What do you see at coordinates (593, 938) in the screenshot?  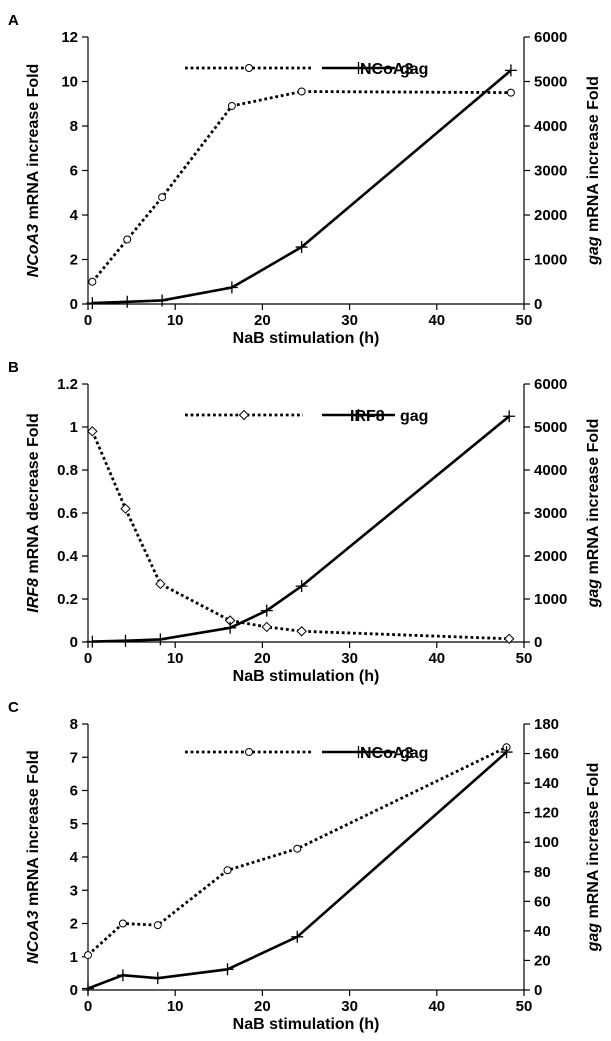 I see `panel-c-y-right-label-italic: gag` at bounding box center [593, 938].